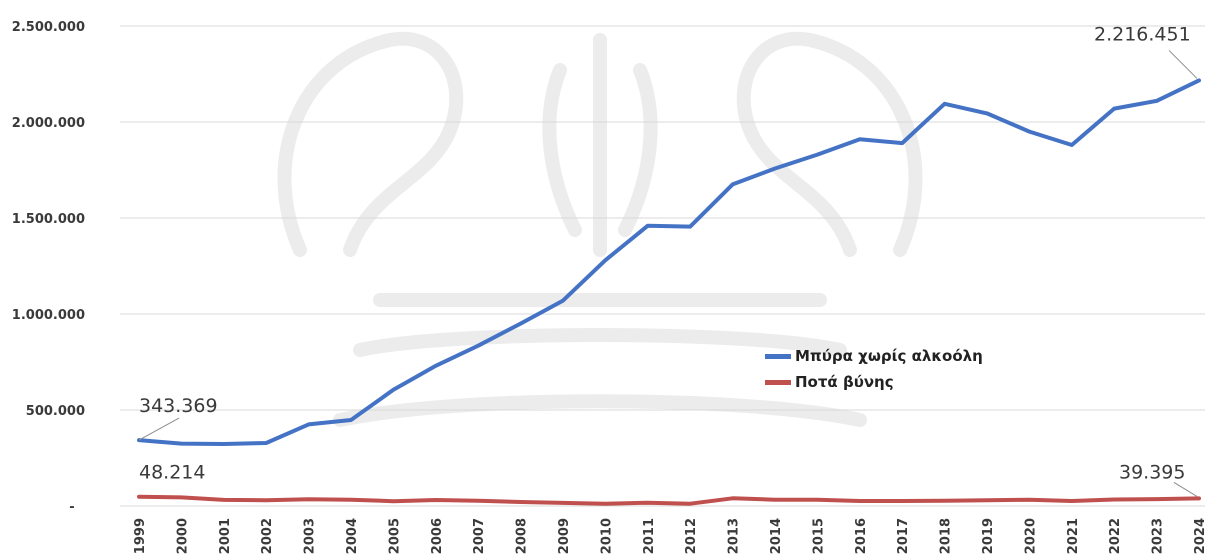 Image resolution: width=1213 pixels, height=558 pixels. I want to click on x-tick-label: 2016, so click(861, 536).